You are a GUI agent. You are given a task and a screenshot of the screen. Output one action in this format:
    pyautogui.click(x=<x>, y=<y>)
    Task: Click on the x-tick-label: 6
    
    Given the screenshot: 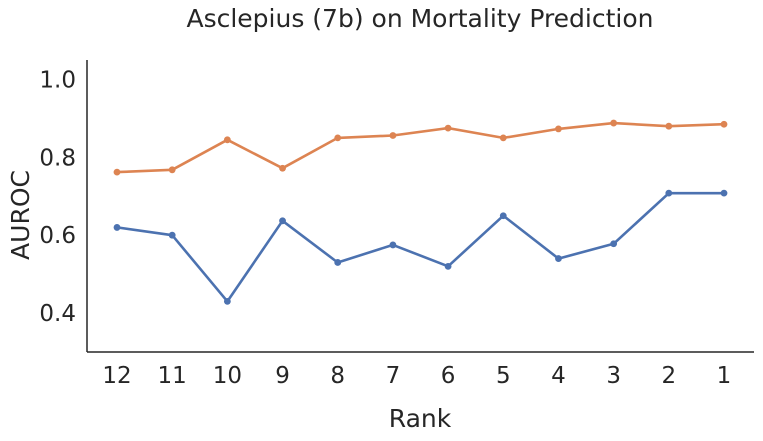 What is the action you would take?
    pyautogui.click(x=448, y=376)
    